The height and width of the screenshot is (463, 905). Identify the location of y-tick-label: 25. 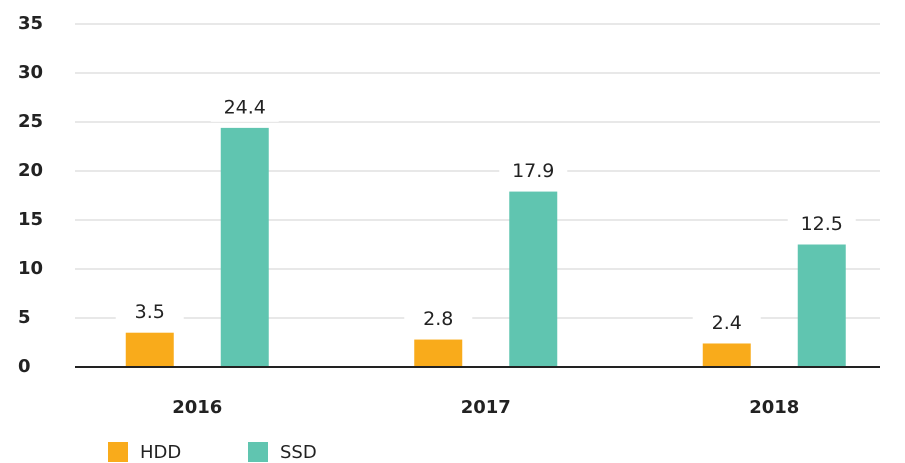
(30, 121).